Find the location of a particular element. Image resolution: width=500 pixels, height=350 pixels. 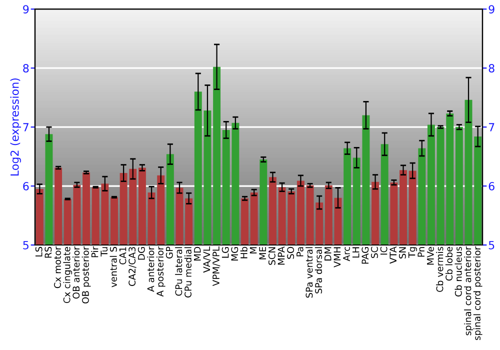

x-tick-label: Cb vermis is located at coordinates (440, 269).